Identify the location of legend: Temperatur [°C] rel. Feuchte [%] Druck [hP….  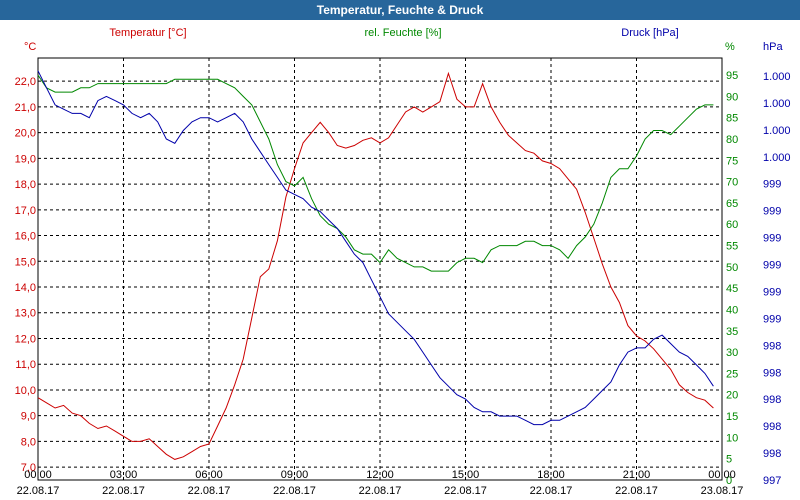
(393, 33).